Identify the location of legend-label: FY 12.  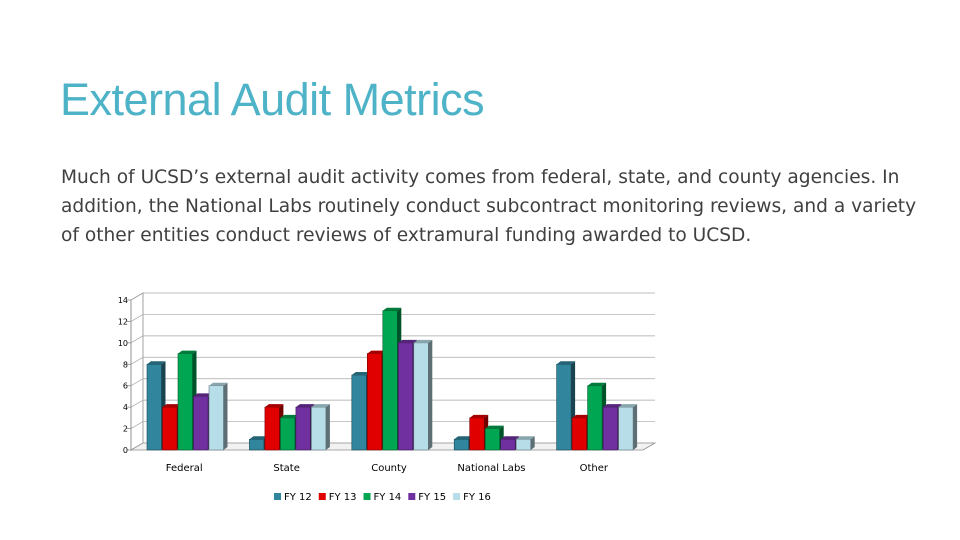
(298, 497).